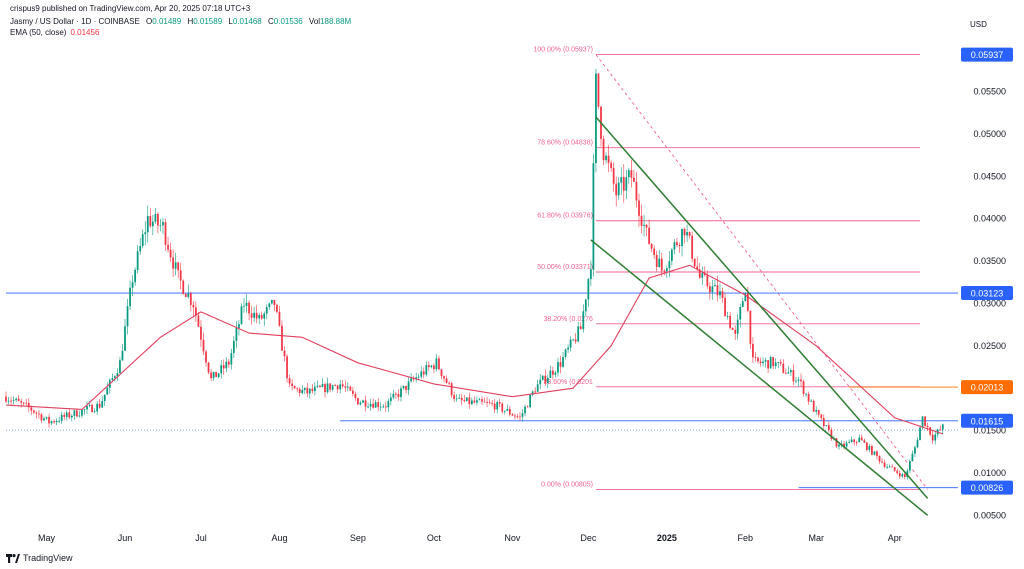 Image resolution: width=1024 pixels, height=569 pixels. Describe the element at coordinates (989, 92) in the screenshot. I see `y-axis-tick-label: 0.05500` at that location.